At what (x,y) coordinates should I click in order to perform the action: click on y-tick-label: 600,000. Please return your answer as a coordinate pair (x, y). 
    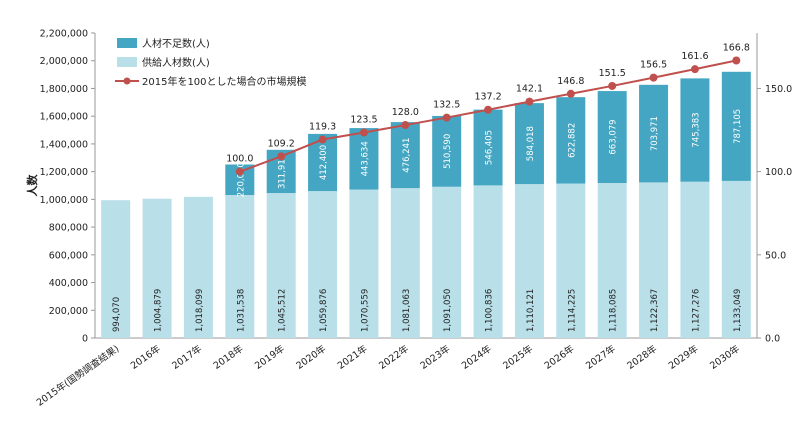
    Looking at the image, I should click on (68, 255).